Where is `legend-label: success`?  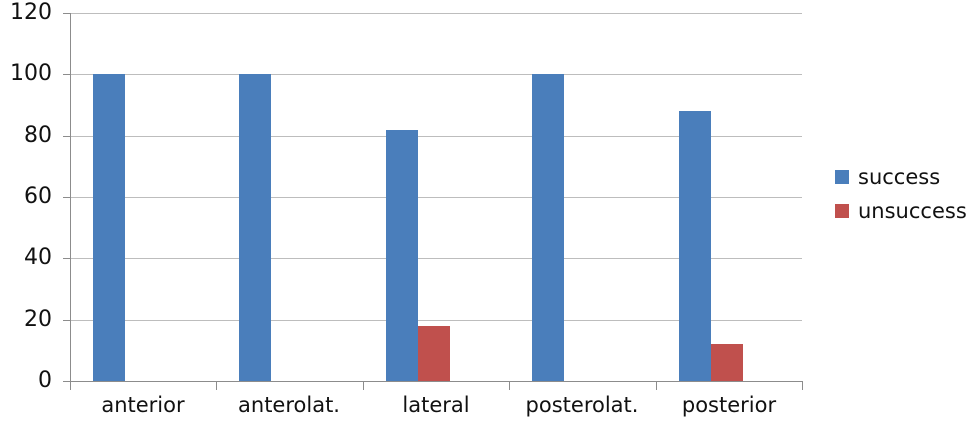
legend-label: success is located at coordinates (899, 177).